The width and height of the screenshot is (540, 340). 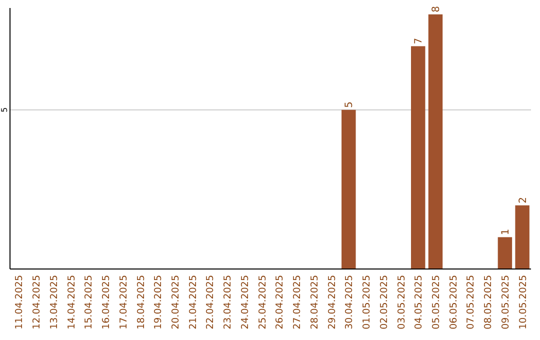 What do you see at coordinates (193, 302) in the screenshot?
I see `x-tick-label: 21.04.2025` at bounding box center [193, 302].